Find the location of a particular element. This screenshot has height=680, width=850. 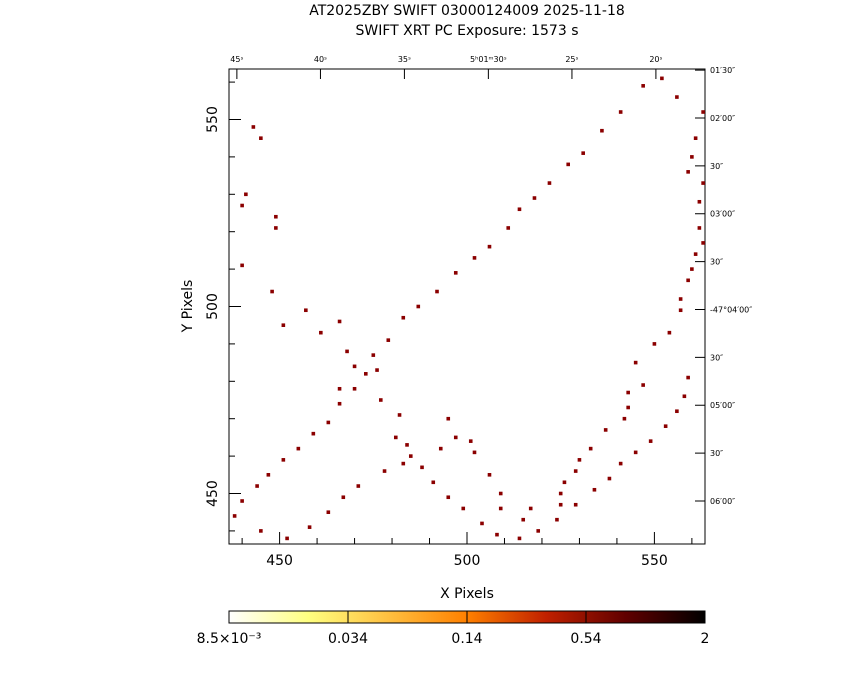

dec-tick-label: -47°04′00″ is located at coordinates (731, 309).